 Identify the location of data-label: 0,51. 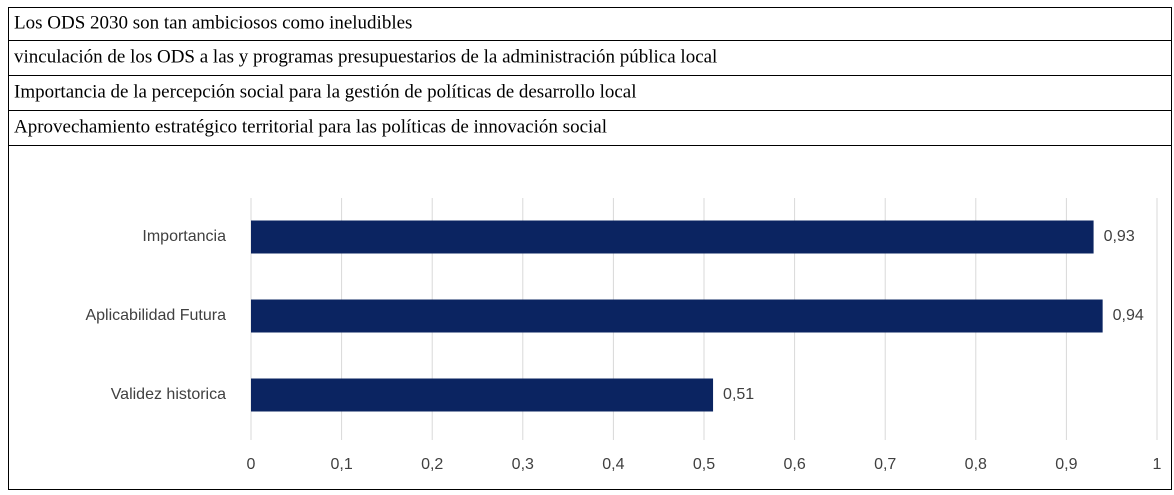
(738, 394).